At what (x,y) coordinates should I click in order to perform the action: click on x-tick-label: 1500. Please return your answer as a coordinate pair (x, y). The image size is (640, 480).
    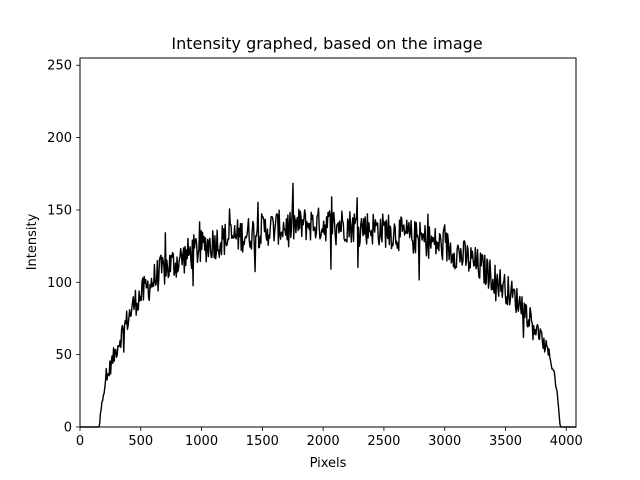
    Looking at the image, I should click on (262, 441).